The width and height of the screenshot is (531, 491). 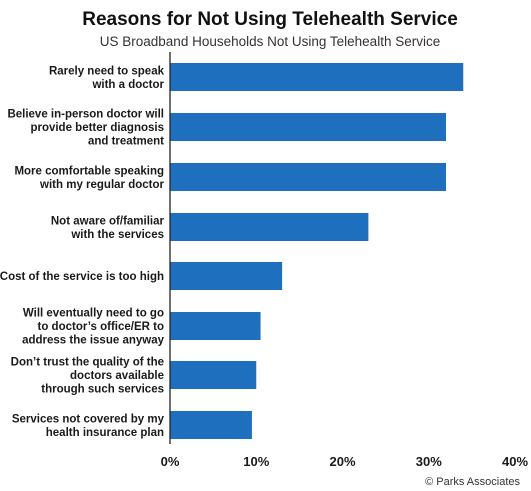 I want to click on x-tick-label: 10%, so click(x=256, y=461).